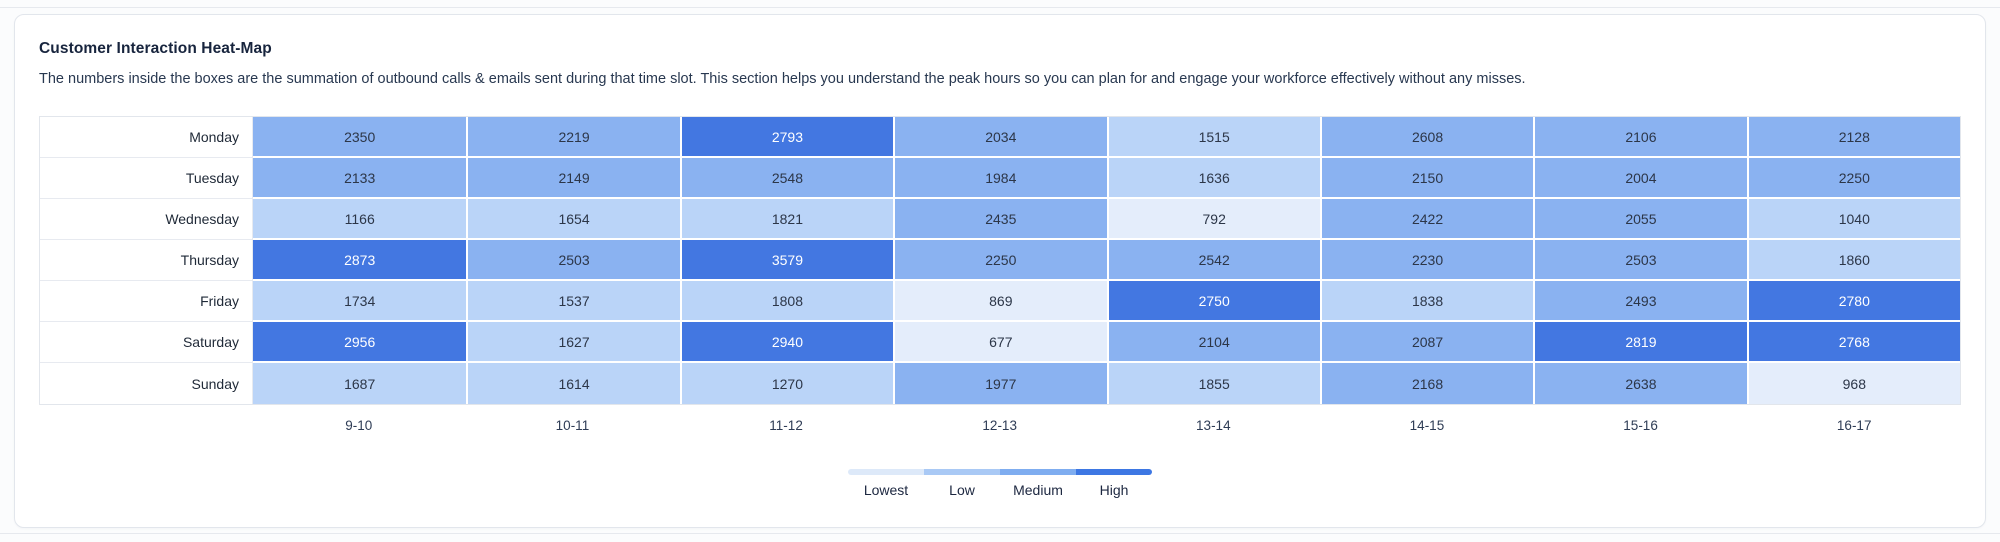 Image resolution: width=2000 pixels, height=542 pixels. I want to click on heatmap-cell: 1855, so click(1213, 383).